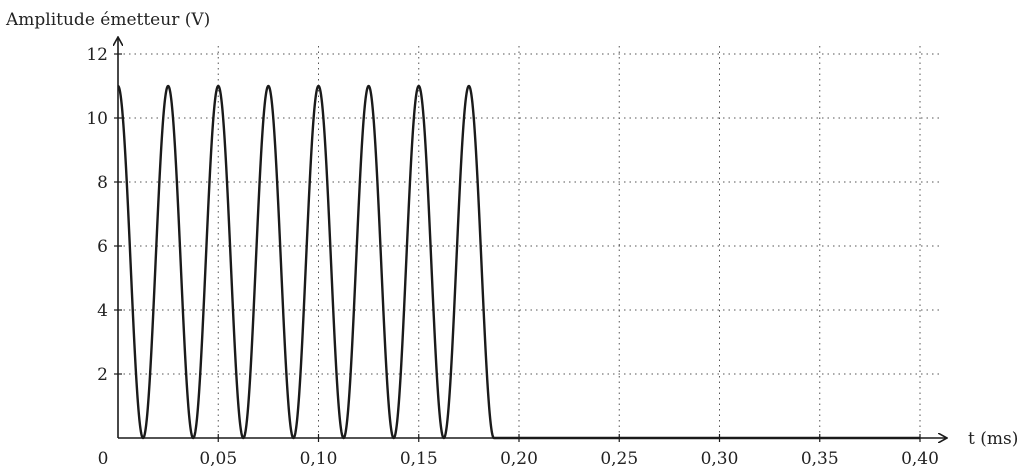 This screenshot has width=1023, height=466. Describe the element at coordinates (419, 457) in the screenshot. I see `x-tick-label: 0,15` at that location.